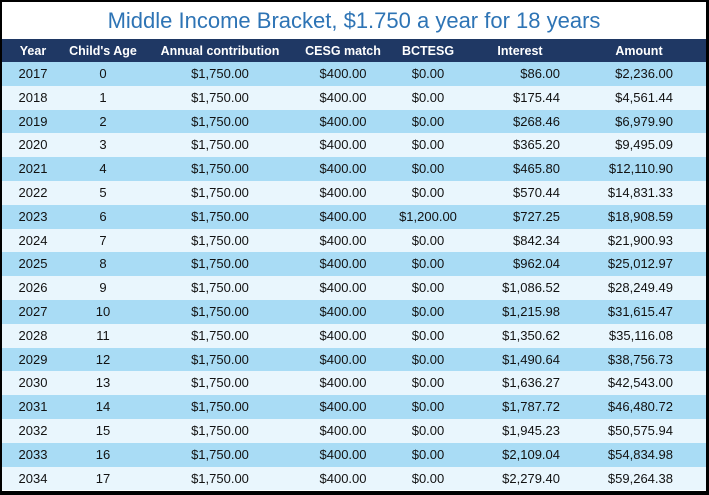  What do you see at coordinates (531, 335) in the screenshot?
I see `cell-interest: $1,350.62` at bounding box center [531, 335].